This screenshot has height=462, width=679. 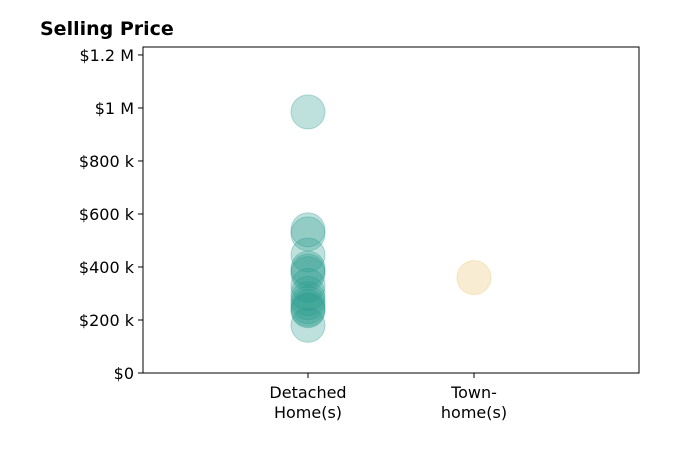 What do you see at coordinates (307, 392) in the screenshot?
I see `x-tick-label: Detached` at bounding box center [307, 392].